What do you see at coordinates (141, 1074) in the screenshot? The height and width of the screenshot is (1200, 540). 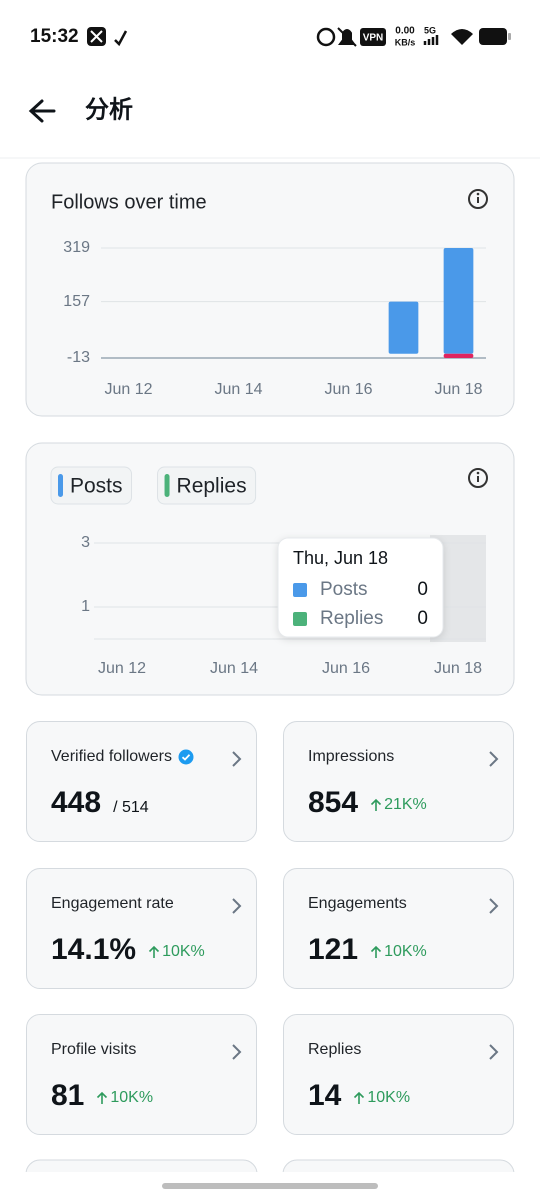 I see `stat-card: Profile visits 81 10K%` at bounding box center [141, 1074].